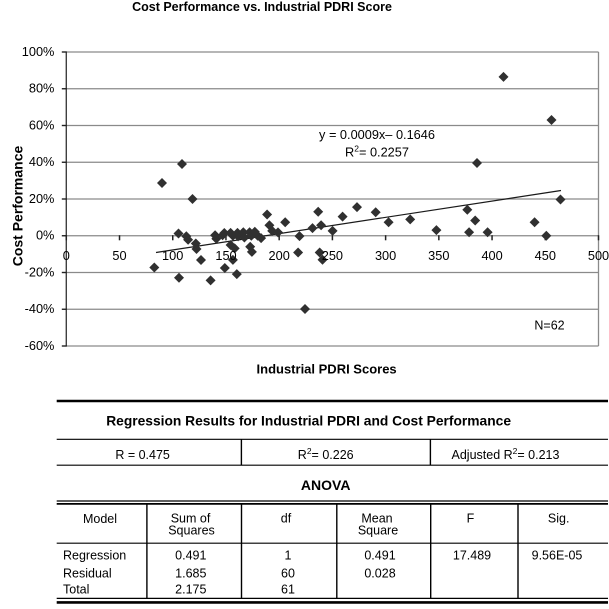 The width and height of the screenshot is (609, 609). What do you see at coordinates (66, 255) in the screenshot?
I see `svg-text: 0` at bounding box center [66, 255].